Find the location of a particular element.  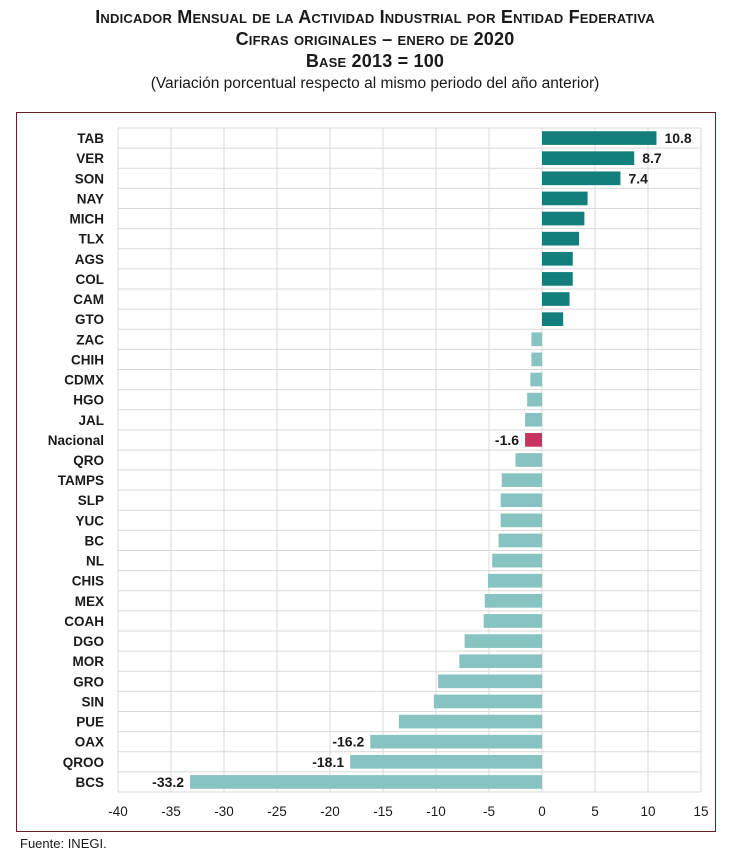

bar-bc is located at coordinates (520, 540).